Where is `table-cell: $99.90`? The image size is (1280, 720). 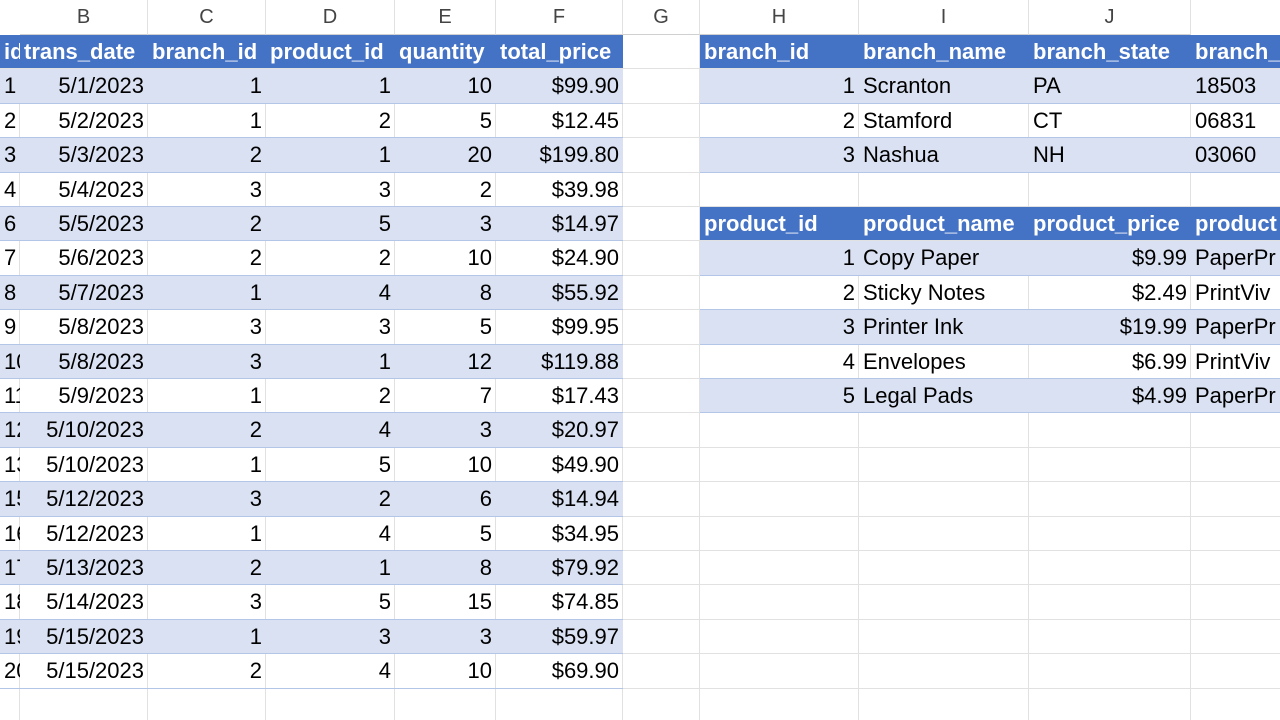
table-cell: $99.90 is located at coordinates (559, 86).